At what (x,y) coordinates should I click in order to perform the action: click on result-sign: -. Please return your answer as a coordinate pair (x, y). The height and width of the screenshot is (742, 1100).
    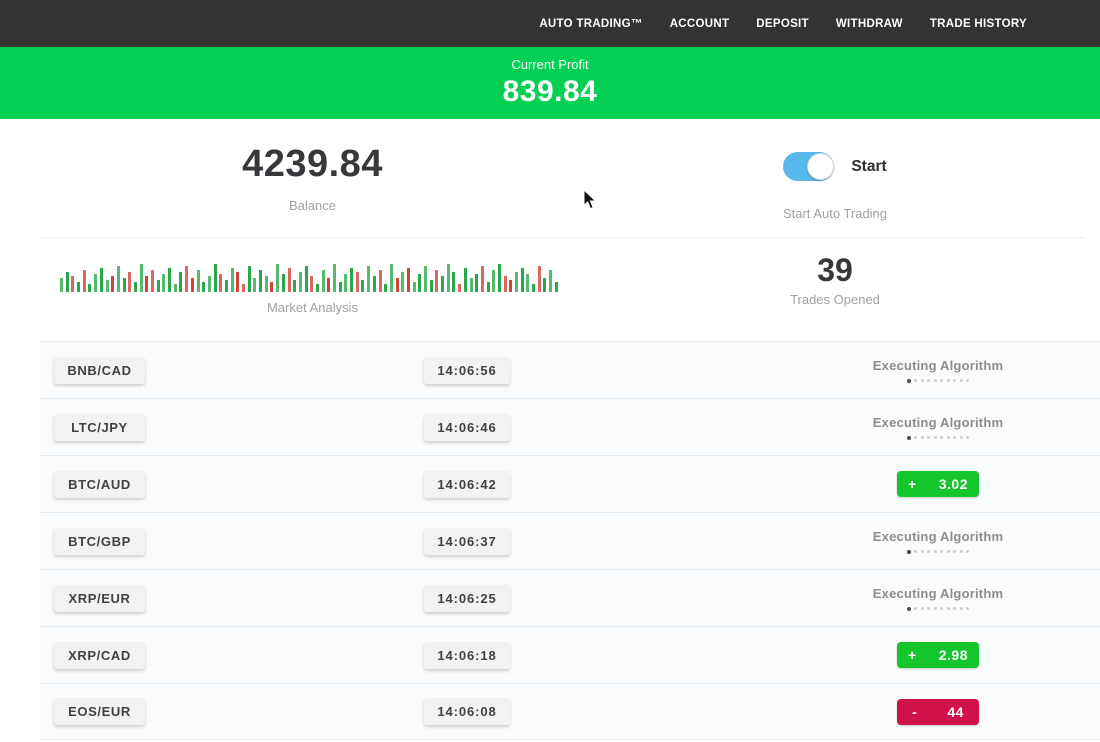
    Looking at the image, I should click on (915, 711).